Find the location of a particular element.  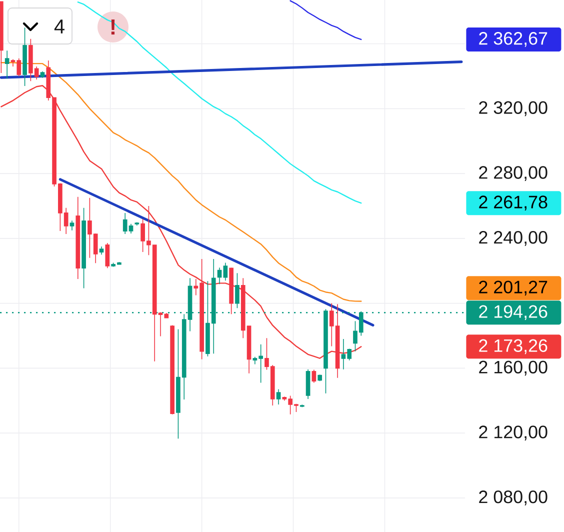

y-tick-label: 2 160,00 is located at coordinates (513, 368).